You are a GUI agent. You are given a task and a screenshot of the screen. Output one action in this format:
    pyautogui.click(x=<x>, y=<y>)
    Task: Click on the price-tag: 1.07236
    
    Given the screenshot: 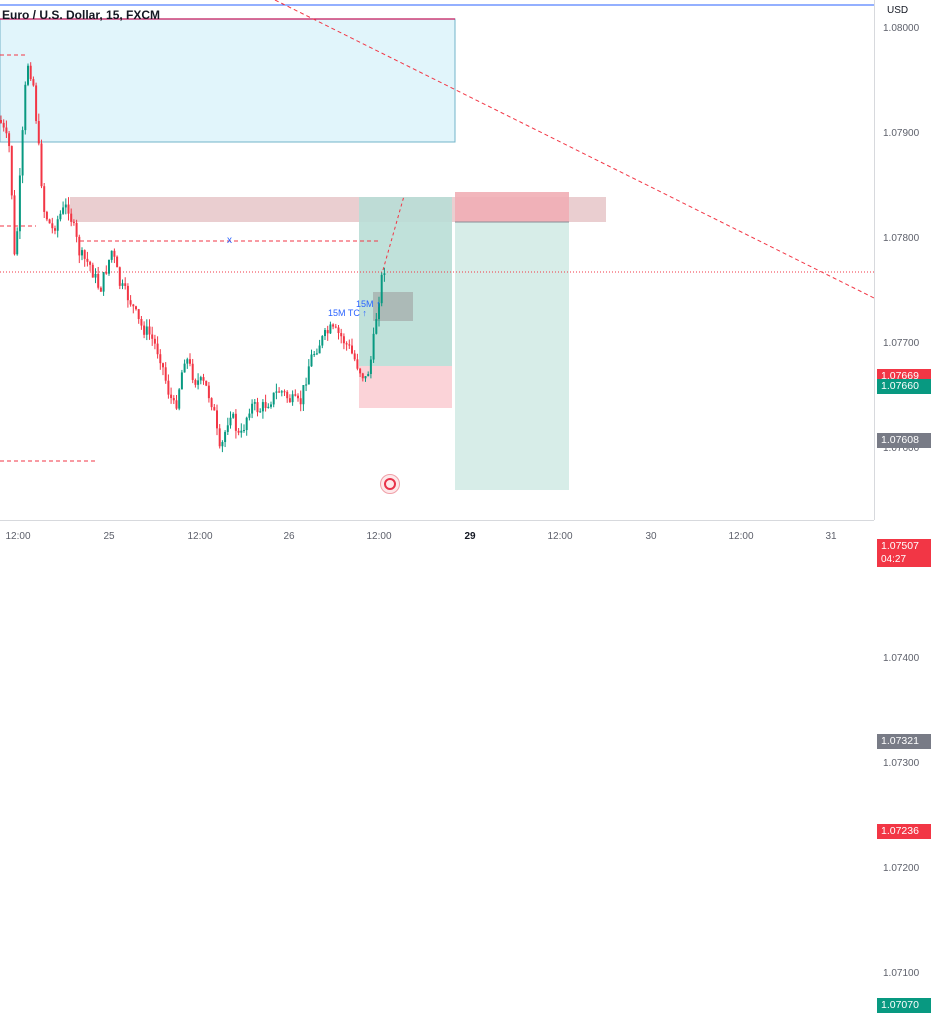 What is the action you would take?
    pyautogui.click(x=904, y=831)
    